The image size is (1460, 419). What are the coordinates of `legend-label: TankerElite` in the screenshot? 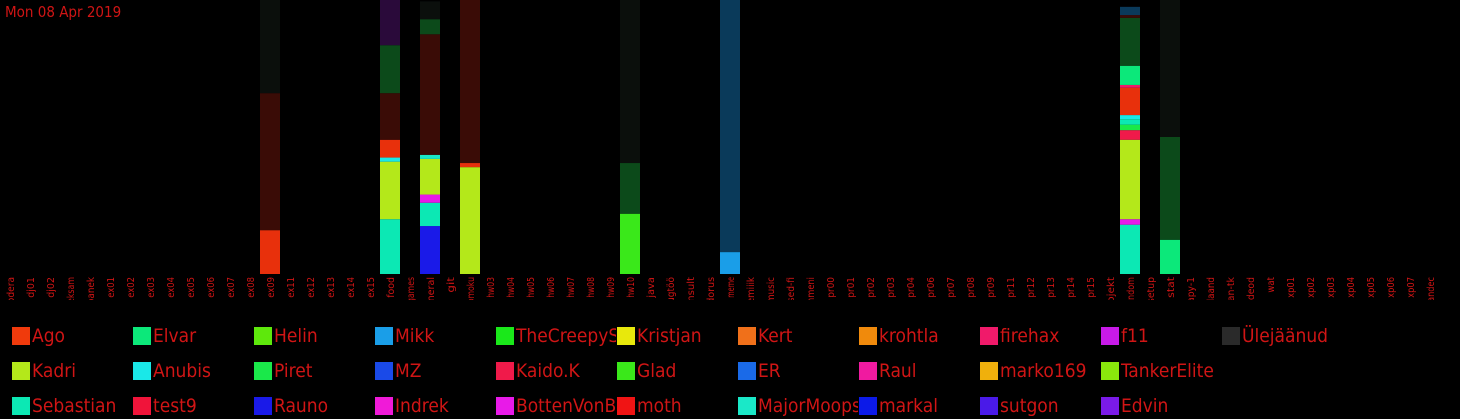 It's located at (1167, 371).